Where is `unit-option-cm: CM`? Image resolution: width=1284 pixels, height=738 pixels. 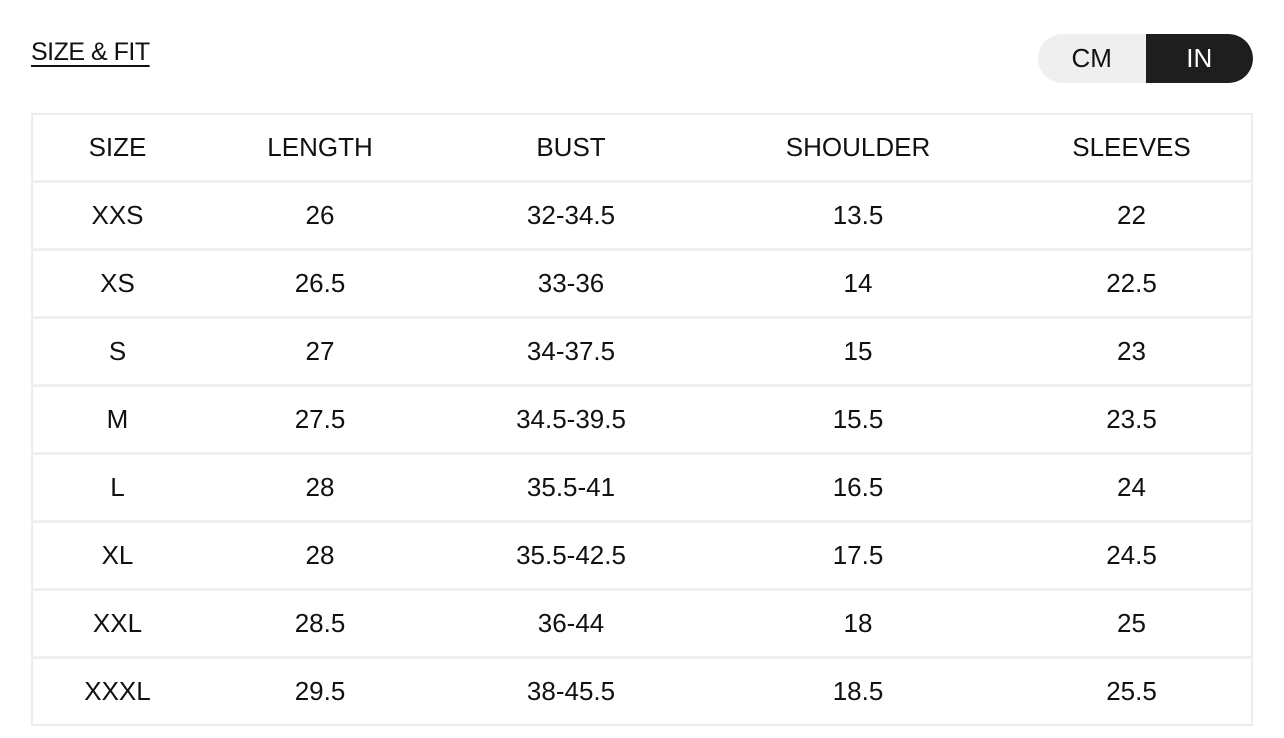
unit-option-cm: CM is located at coordinates (1091, 58).